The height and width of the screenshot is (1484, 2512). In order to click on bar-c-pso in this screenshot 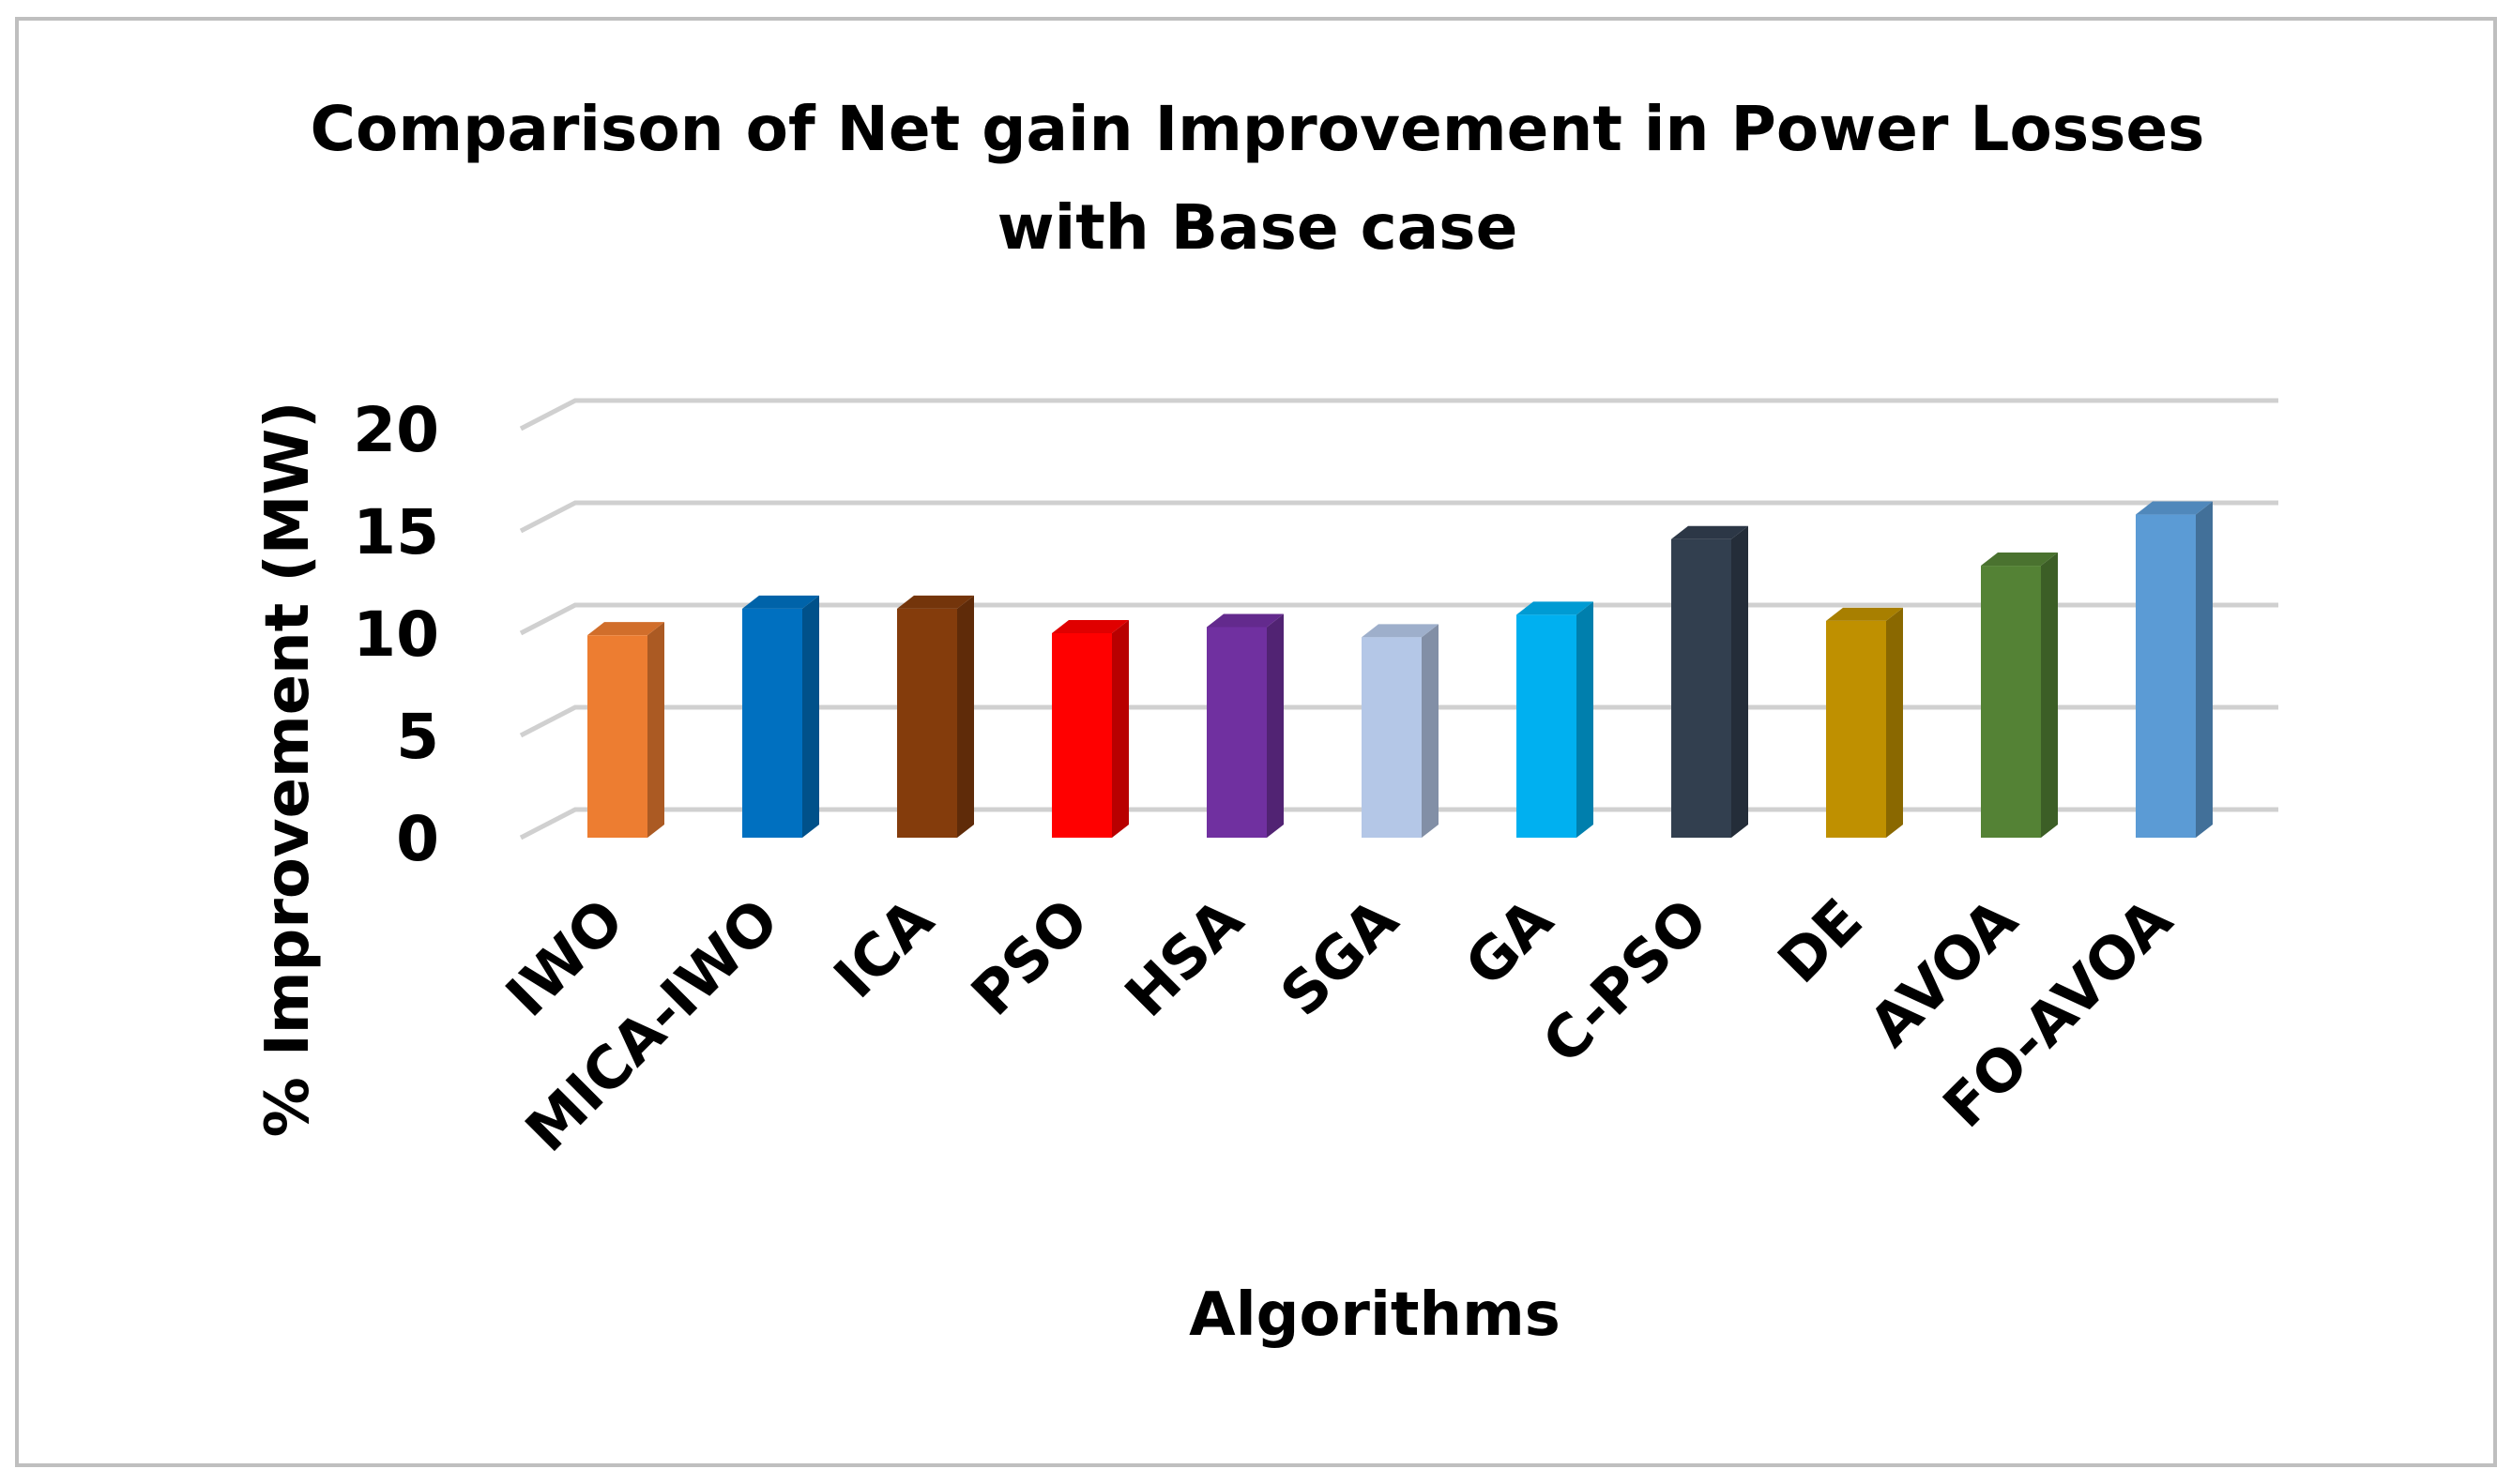, I will do `click(1709, 681)`.